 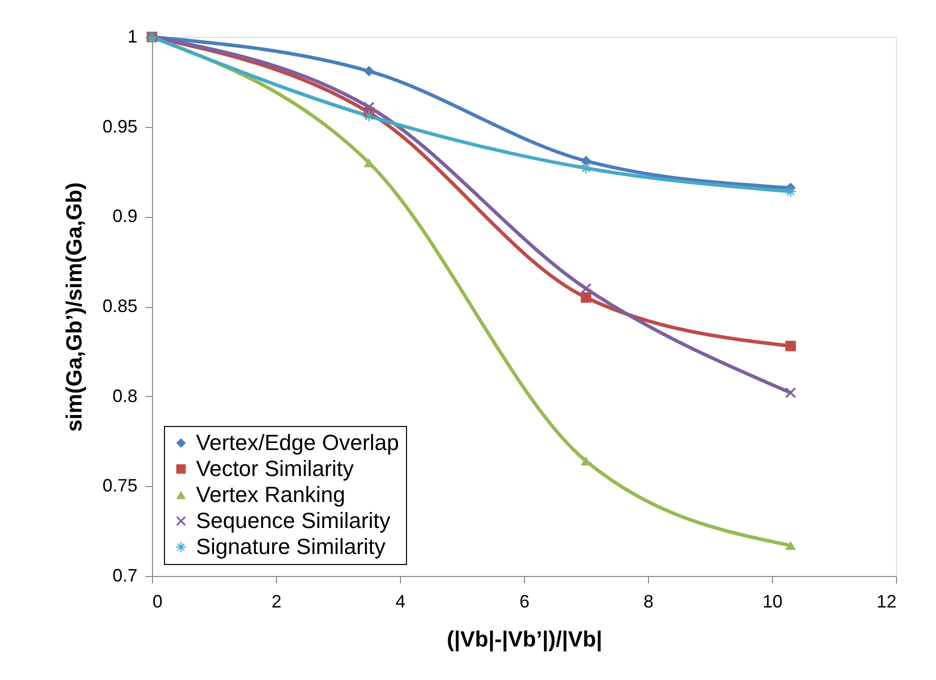 What do you see at coordinates (125, 216) in the screenshot?
I see `y-tick-label: 0.9` at bounding box center [125, 216].